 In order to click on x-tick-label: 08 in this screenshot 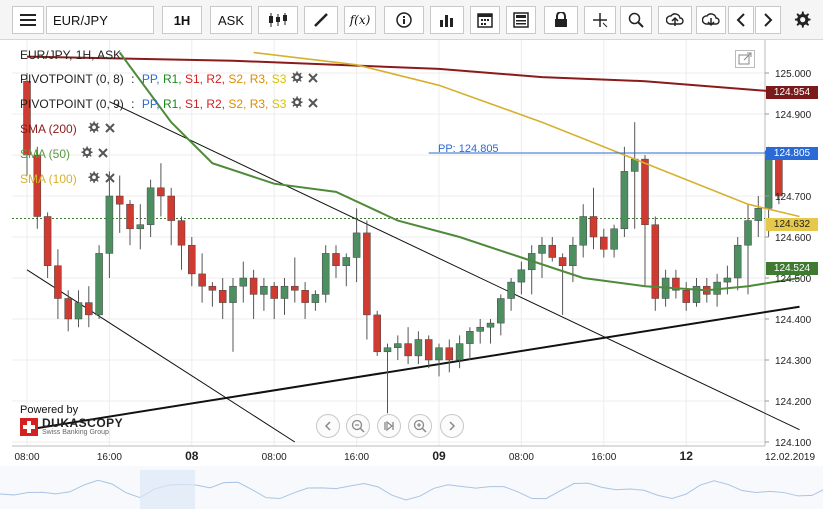, I will do `click(192, 456)`.